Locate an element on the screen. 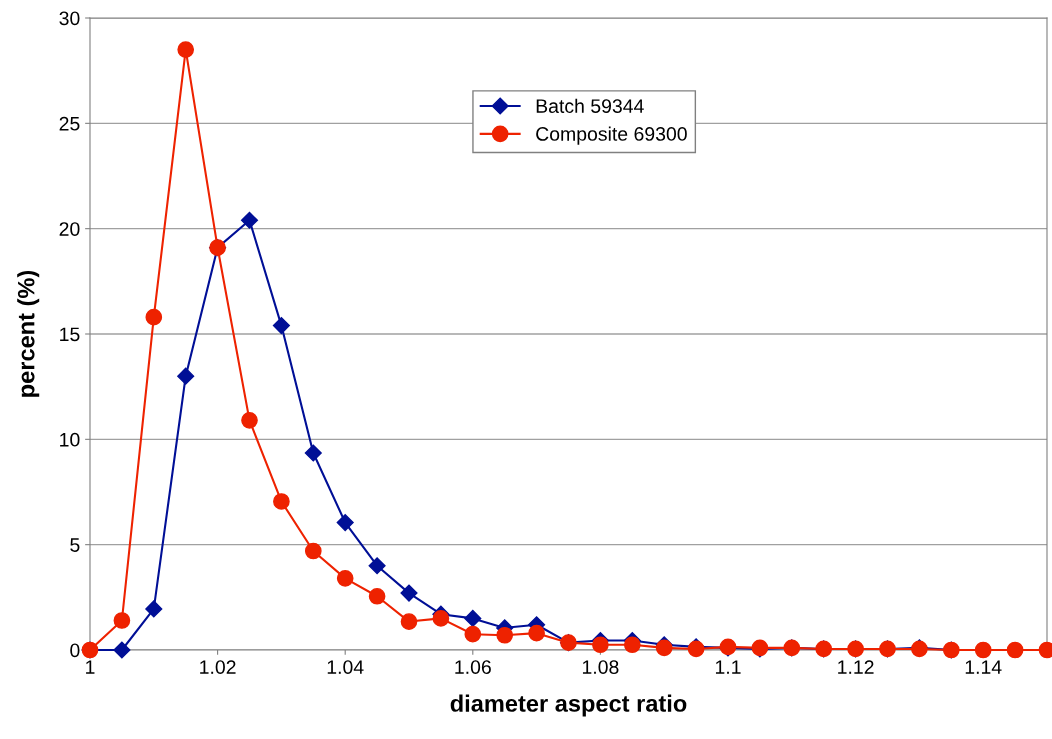 The width and height of the screenshot is (1052, 739). y-tick-label: 5 is located at coordinates (75, 545).